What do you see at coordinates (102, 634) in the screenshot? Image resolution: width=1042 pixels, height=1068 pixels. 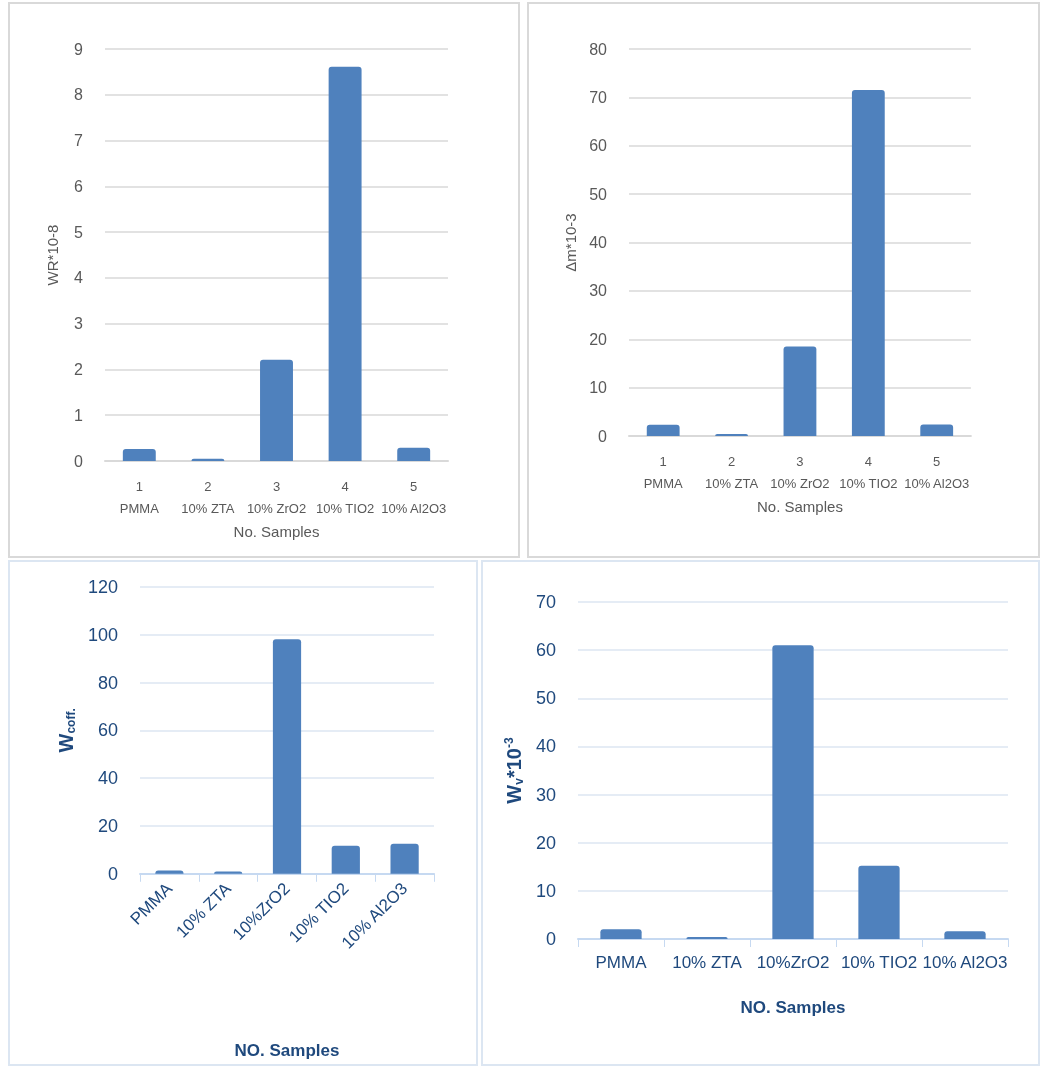 I see `y-tick-label: 100` at bounding box center [102, 634].